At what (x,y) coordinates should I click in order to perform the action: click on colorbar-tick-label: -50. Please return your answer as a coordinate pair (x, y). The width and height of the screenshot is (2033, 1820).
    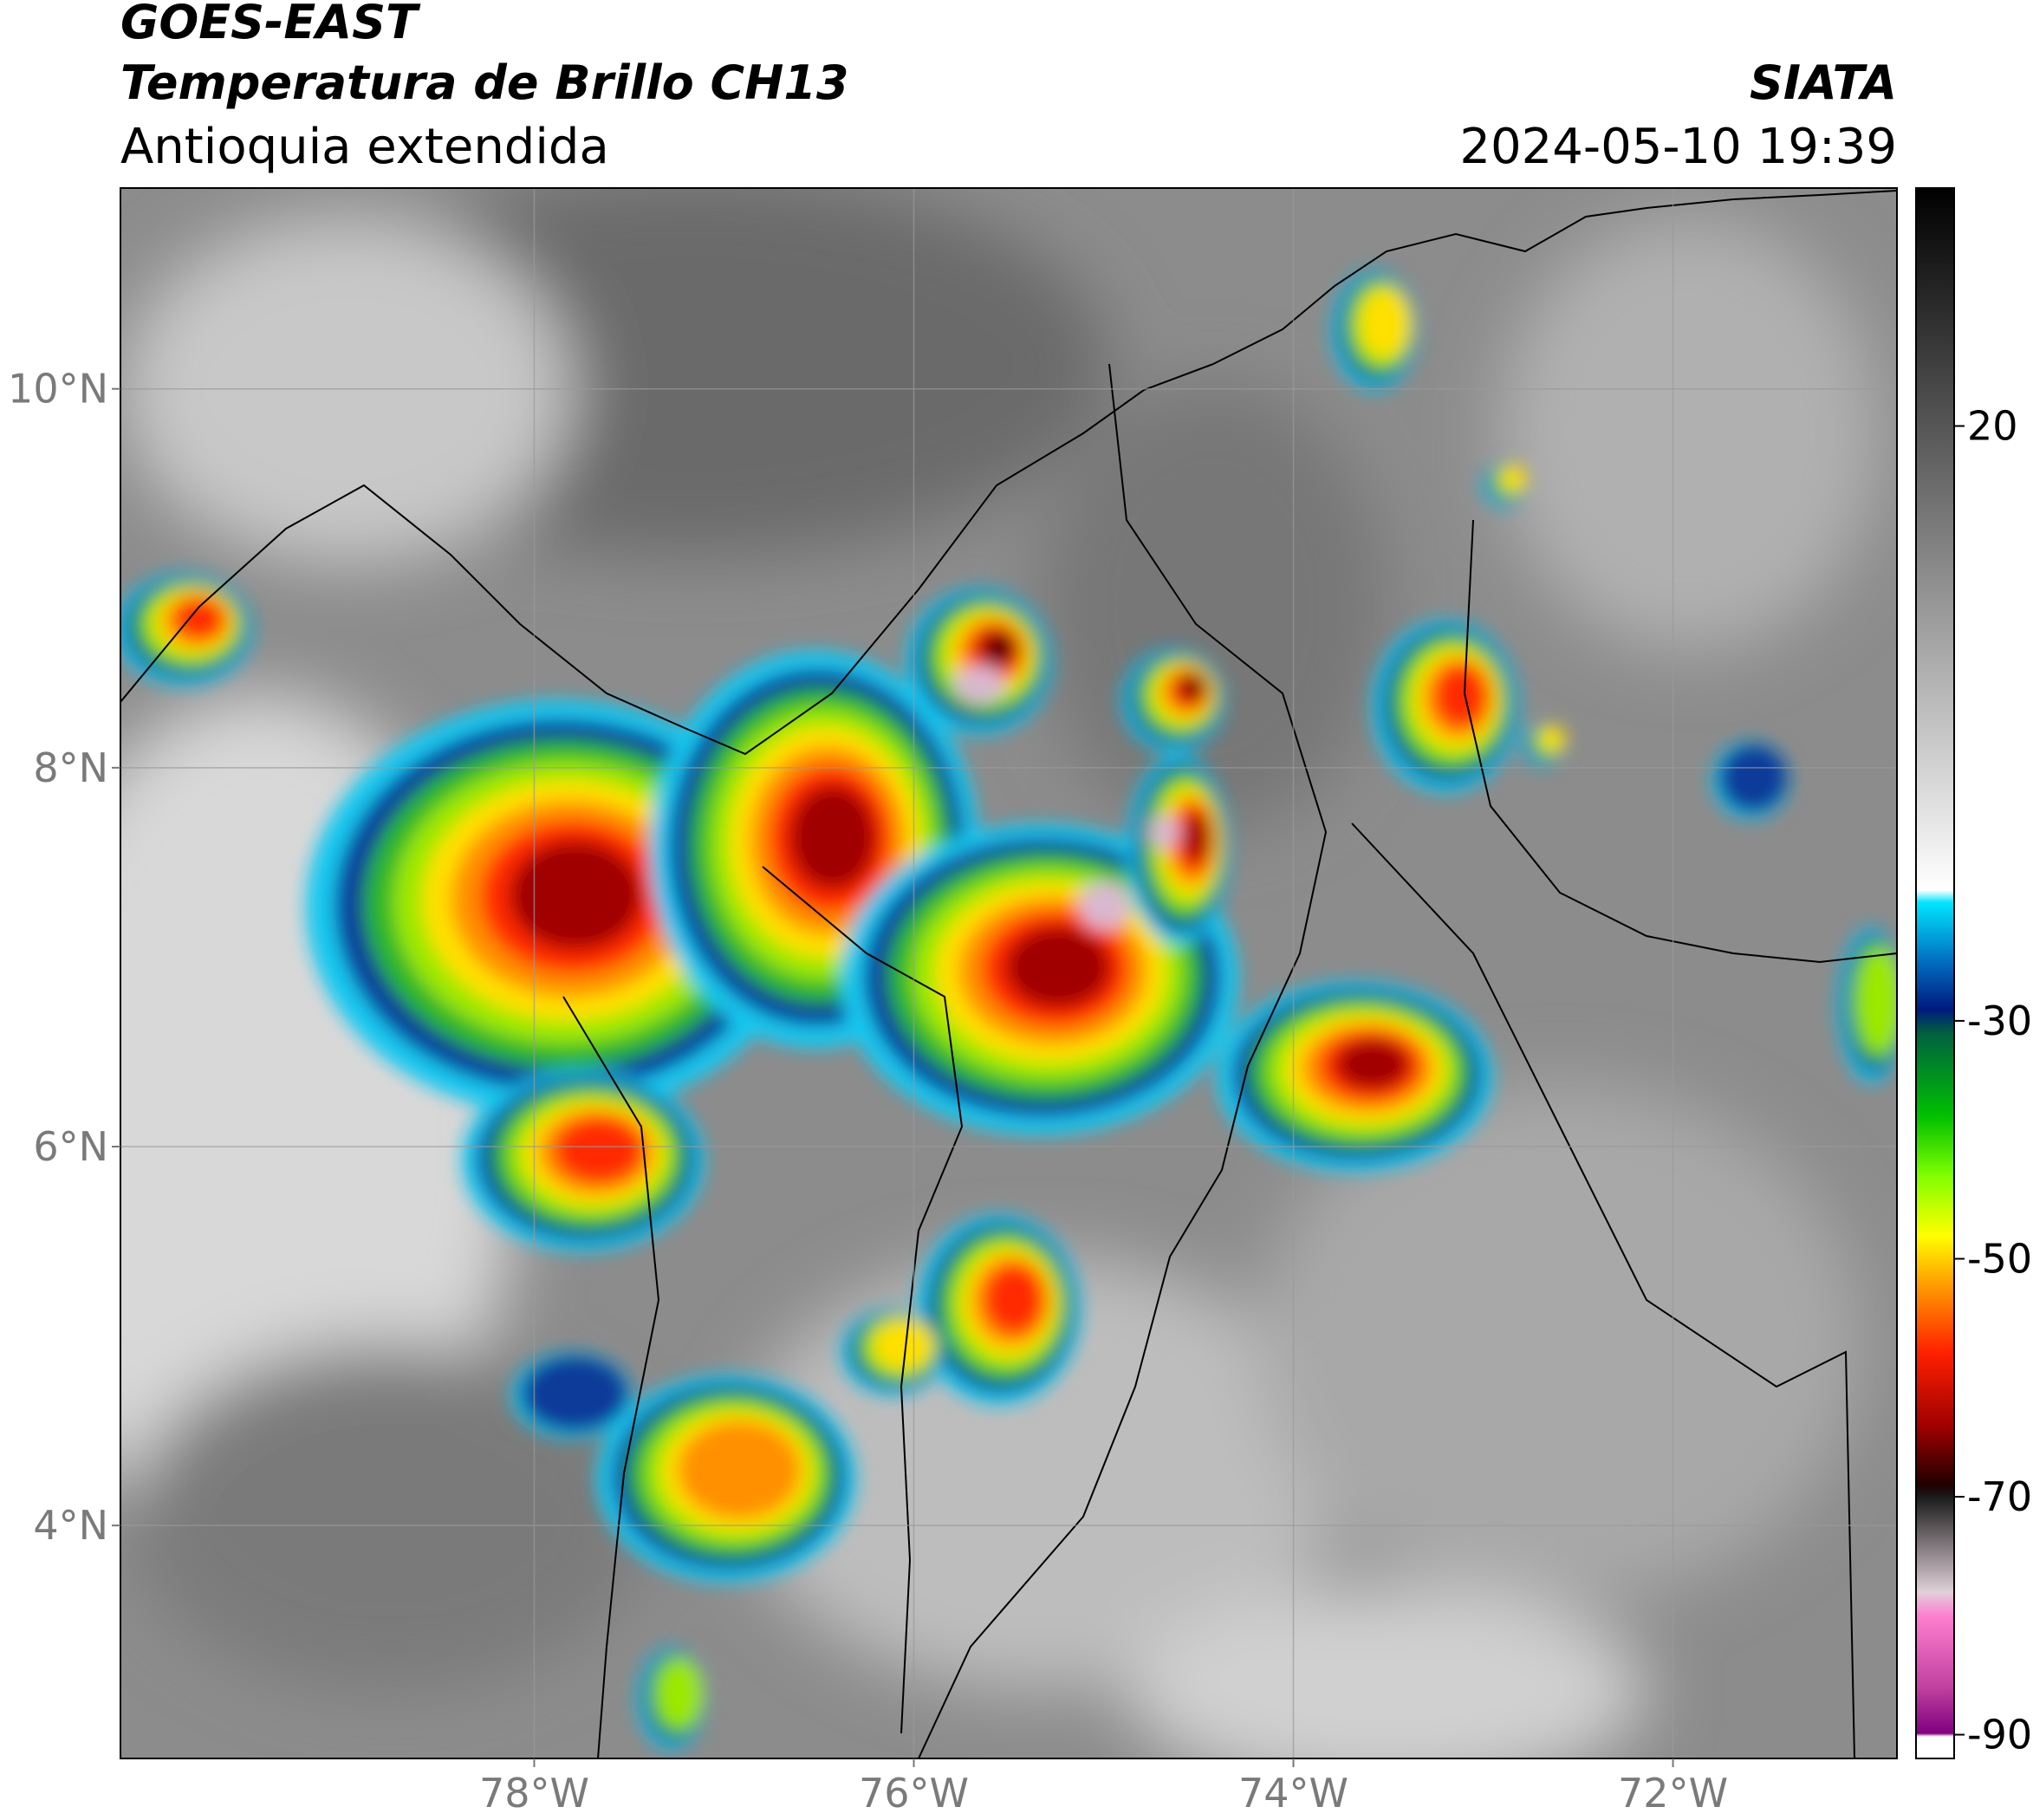
    Looking at the image, I should click on (1999, 1258).